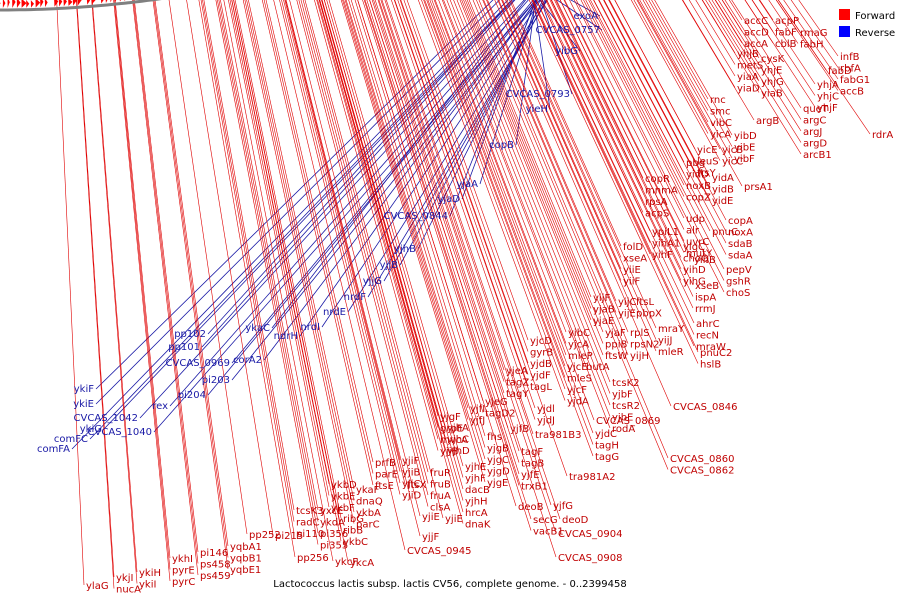 The width and height of the screenshot is (900, 600). What do you see at coordinates (882, 135) in the screenshot?
I see `forward-gene-label: rdrA` at bounding box center [882, 135].